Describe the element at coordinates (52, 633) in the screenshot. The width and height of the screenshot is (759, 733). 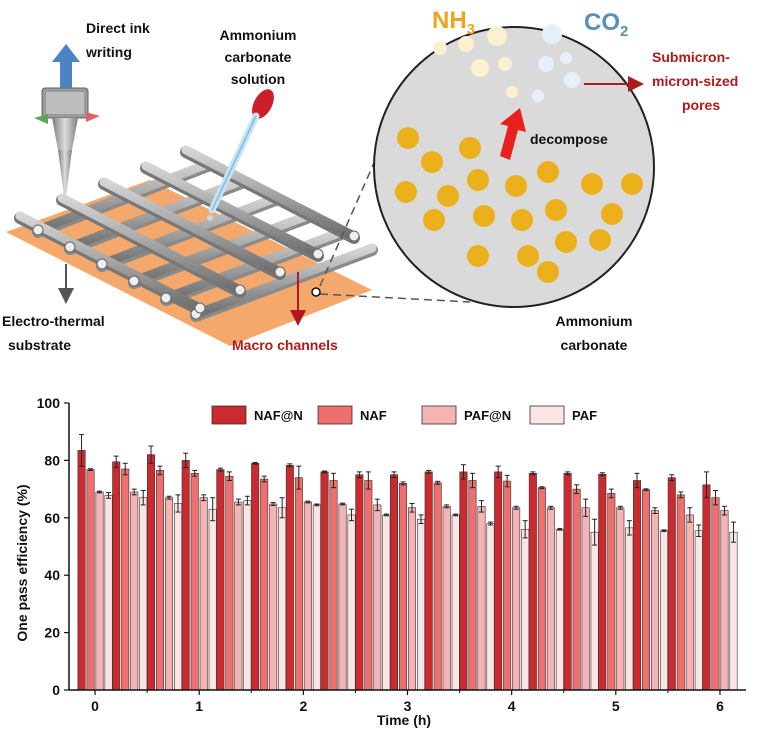
I see `y-tick-label: 20` at that location.